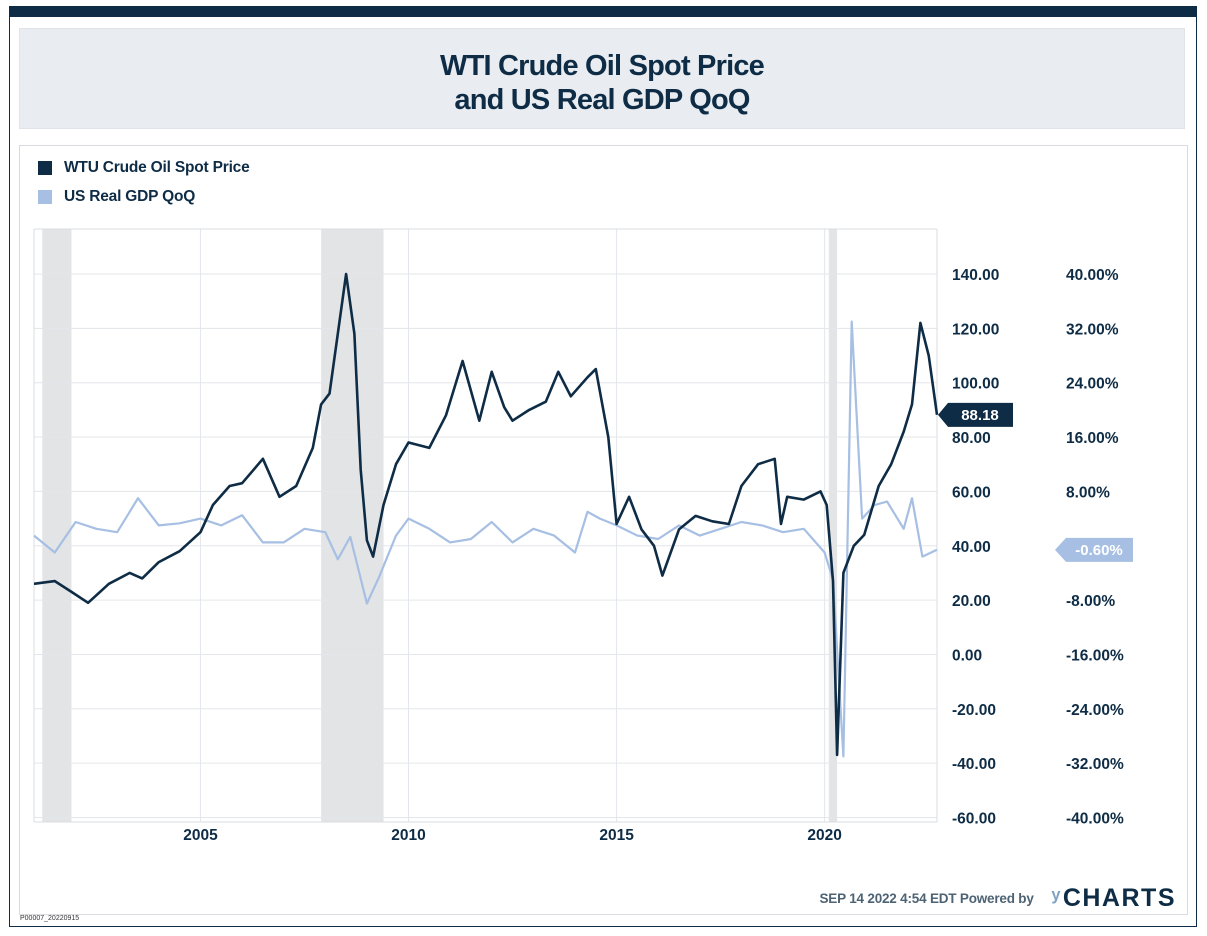 The image size is (1207, 936). What do you see at coordinates (824, 835) in the screenshot?
I see `x-axis-tick-label: 2020` at bounding box center [824, 835].